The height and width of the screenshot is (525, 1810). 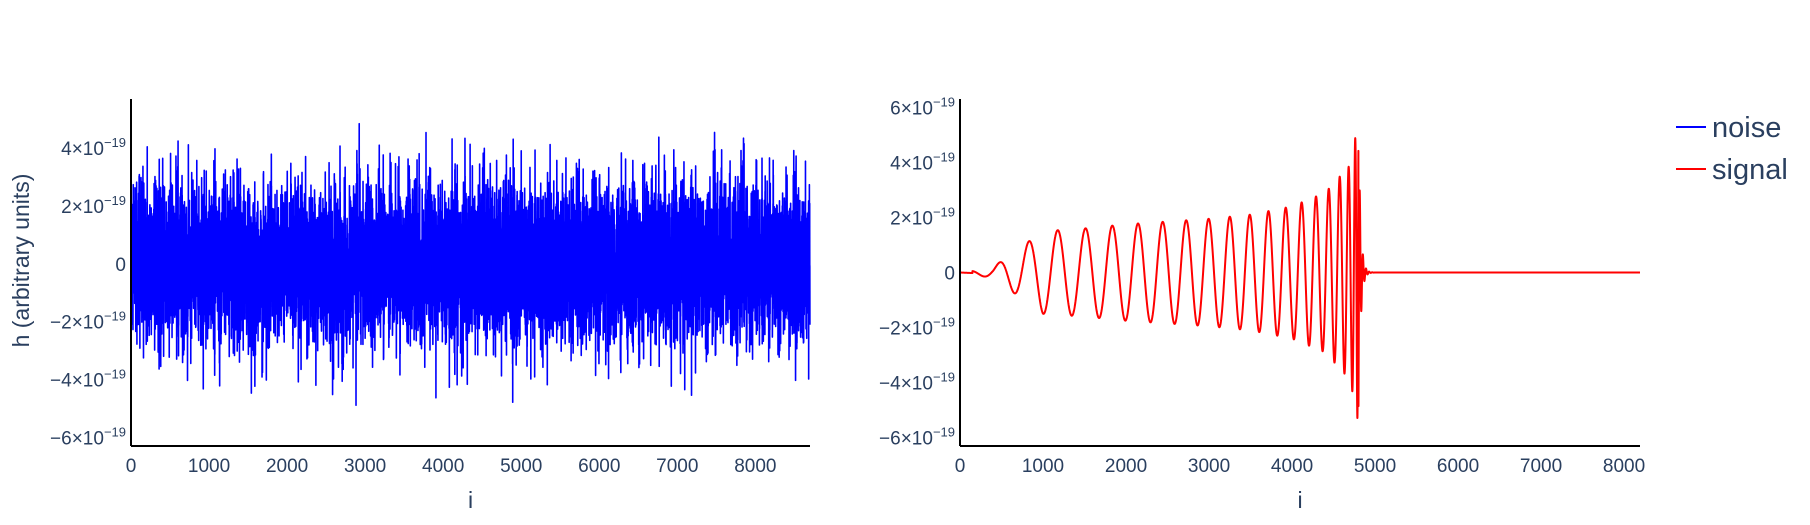 What do you see at coordinates (21, 261) in the screenshot?
I see `y-axis-title: h (arbitrary units)` at bounding box center [21, 261].